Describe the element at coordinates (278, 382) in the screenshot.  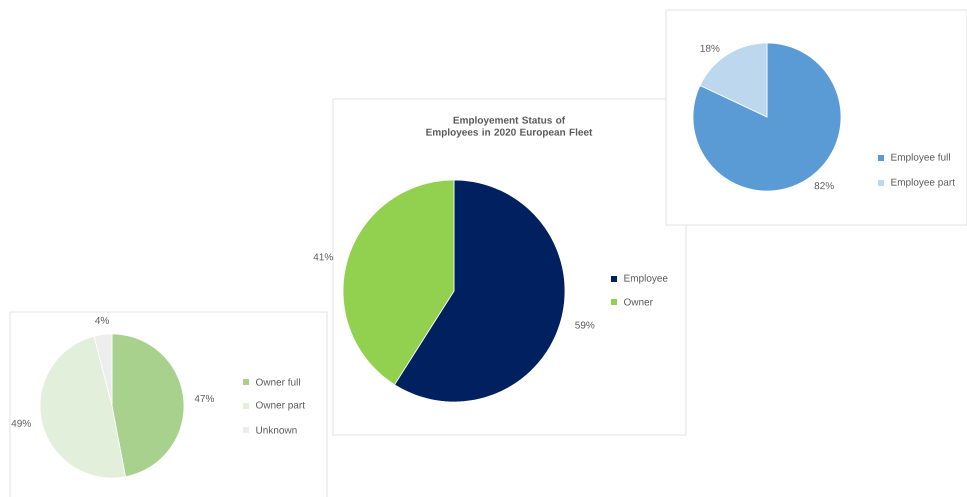
I see `legend-label: Owner full` at that location.